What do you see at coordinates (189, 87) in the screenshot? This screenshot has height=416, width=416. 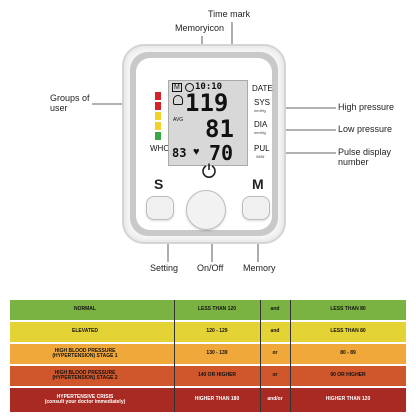 I see `clock-icon` at bounding box center [189, 87].